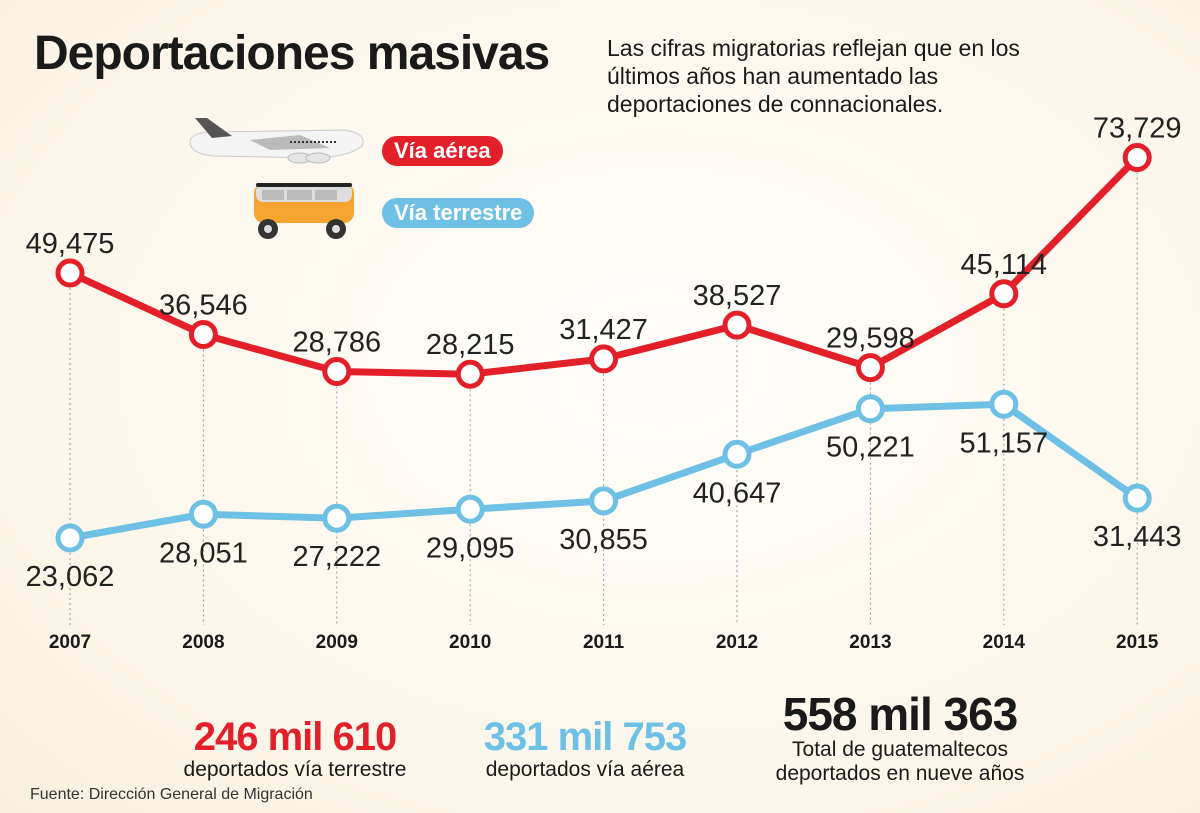 This screenshot has height=813, width=1200. What do you see at coordinates (1003, 443) in the screenshot?
I see `data-label: 51,157` at bounding box center [1003, 443].